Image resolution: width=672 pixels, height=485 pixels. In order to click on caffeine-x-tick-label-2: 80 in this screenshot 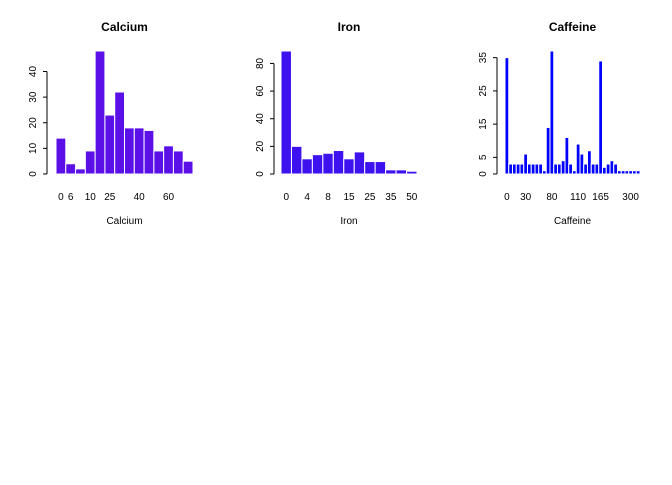, I will do `click(552, 197)`.